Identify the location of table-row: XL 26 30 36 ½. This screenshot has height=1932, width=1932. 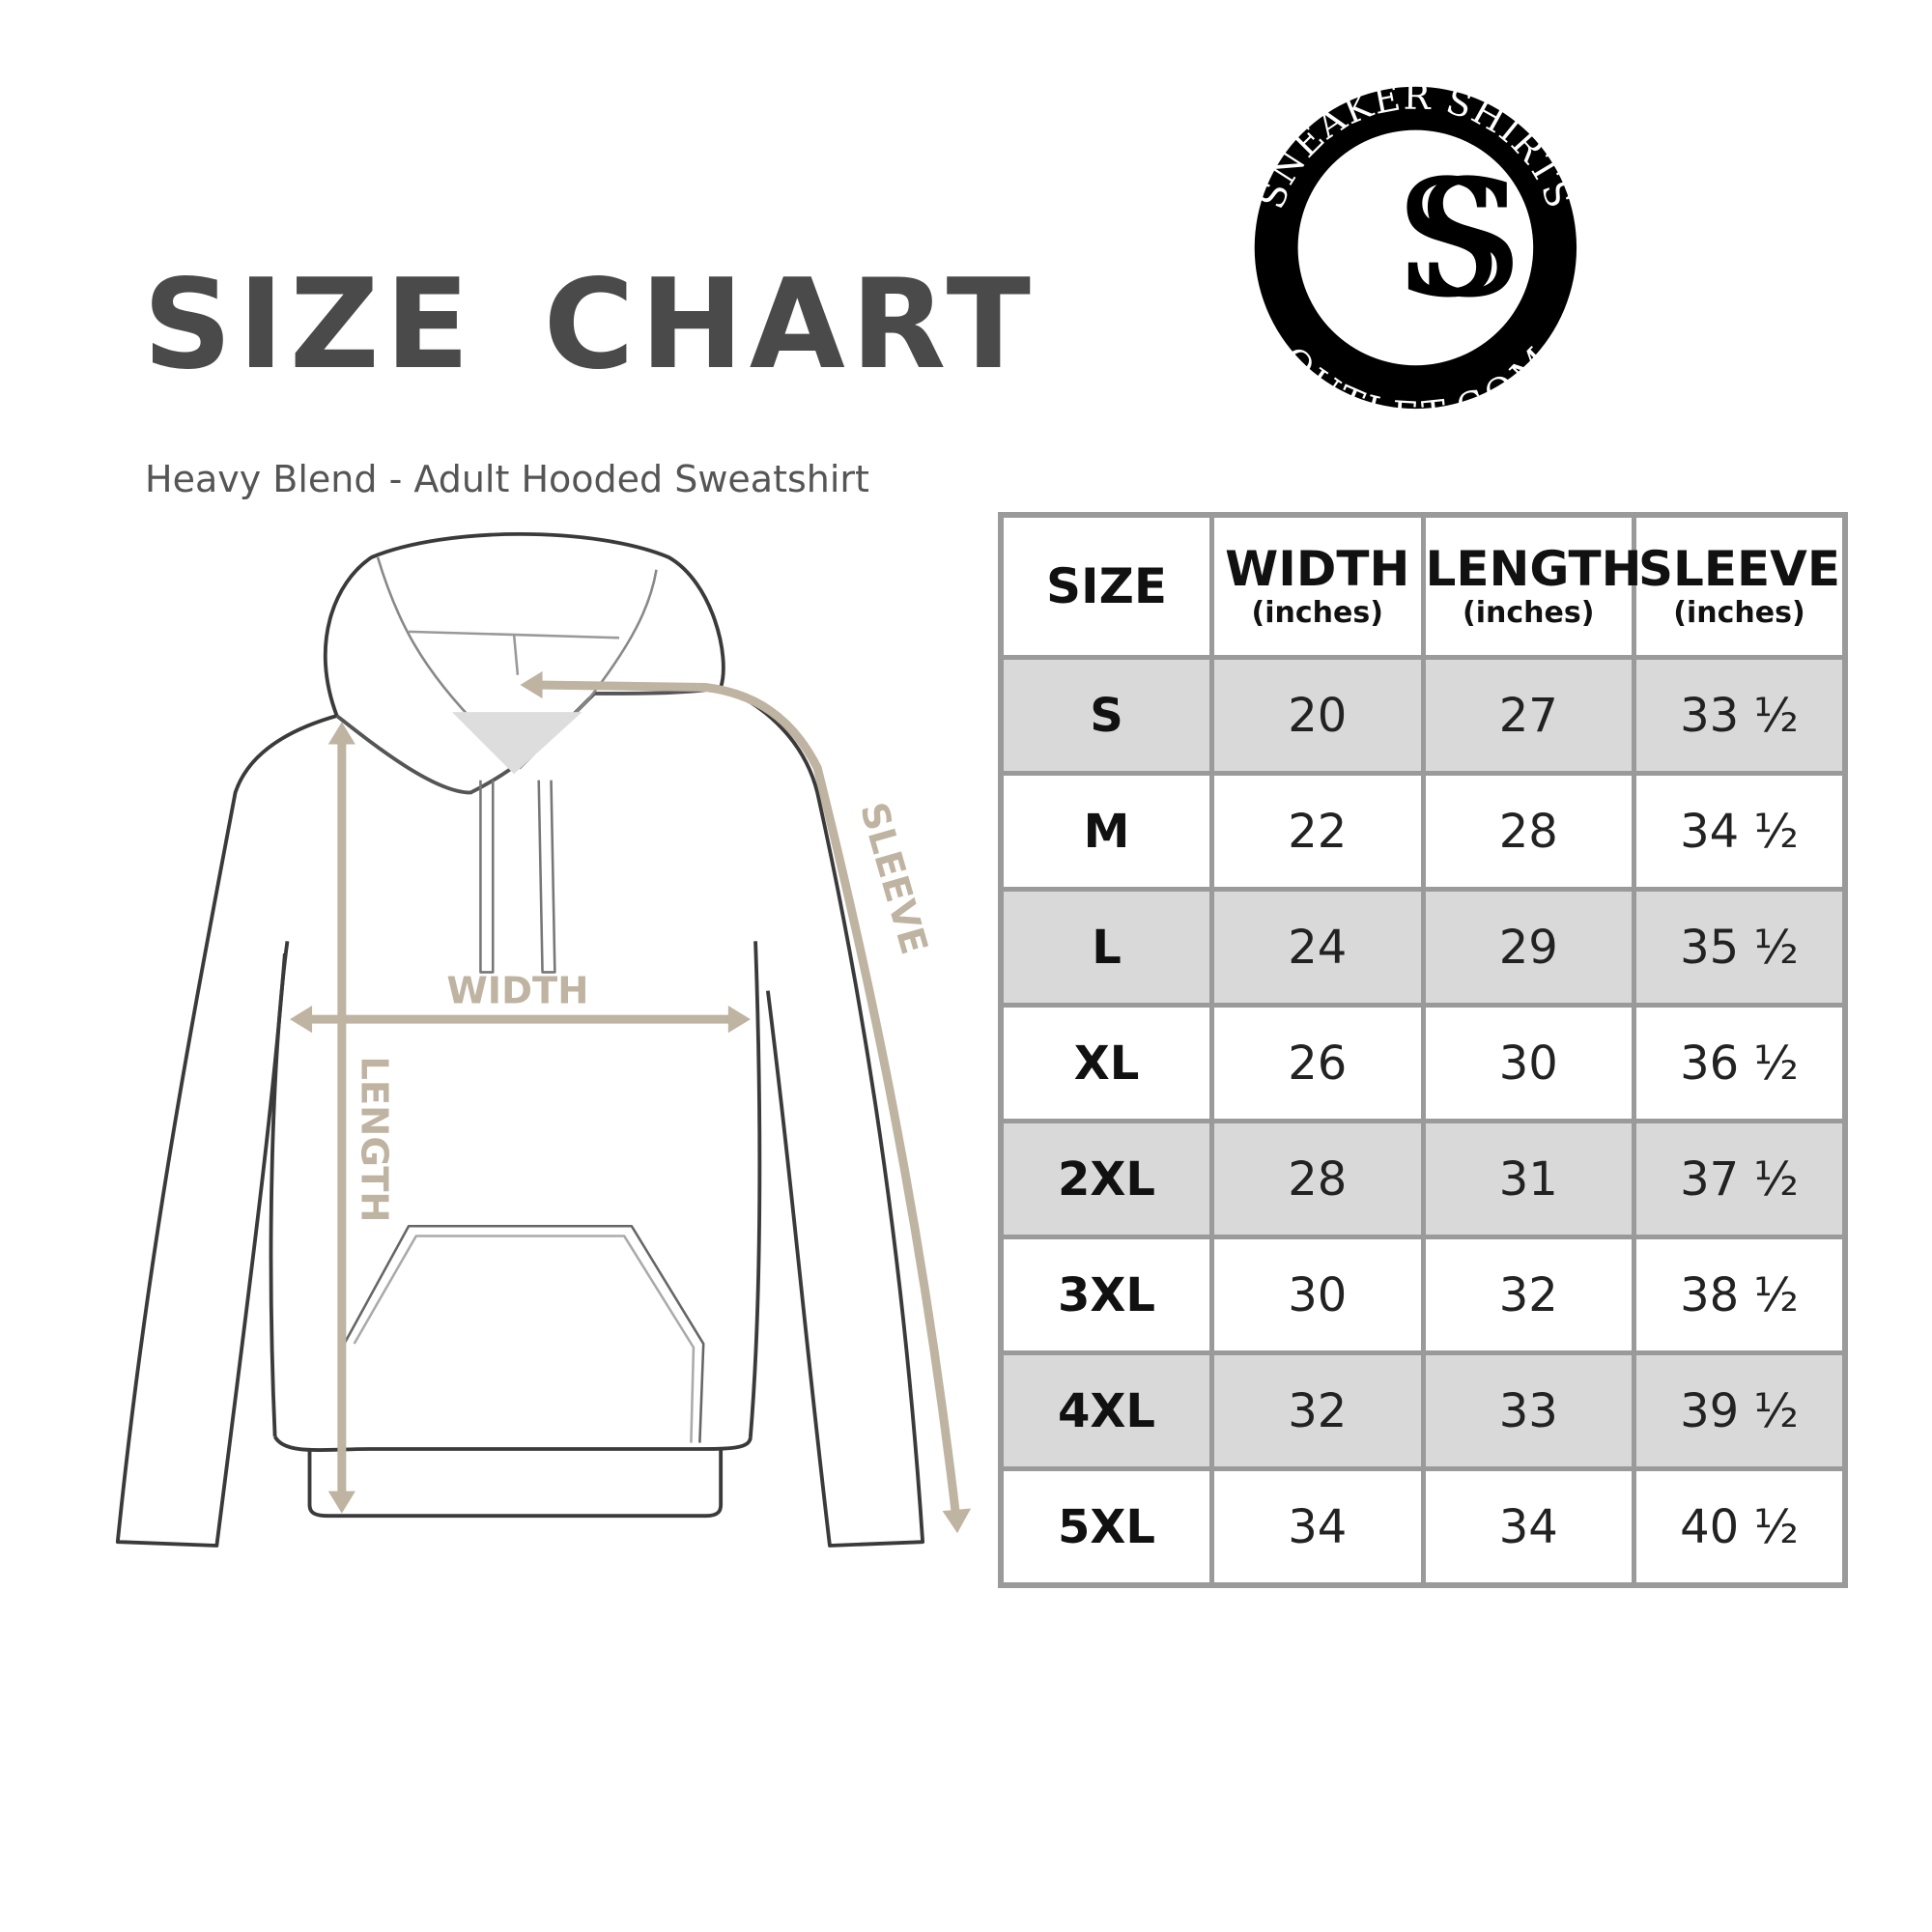
(1423, 1063).